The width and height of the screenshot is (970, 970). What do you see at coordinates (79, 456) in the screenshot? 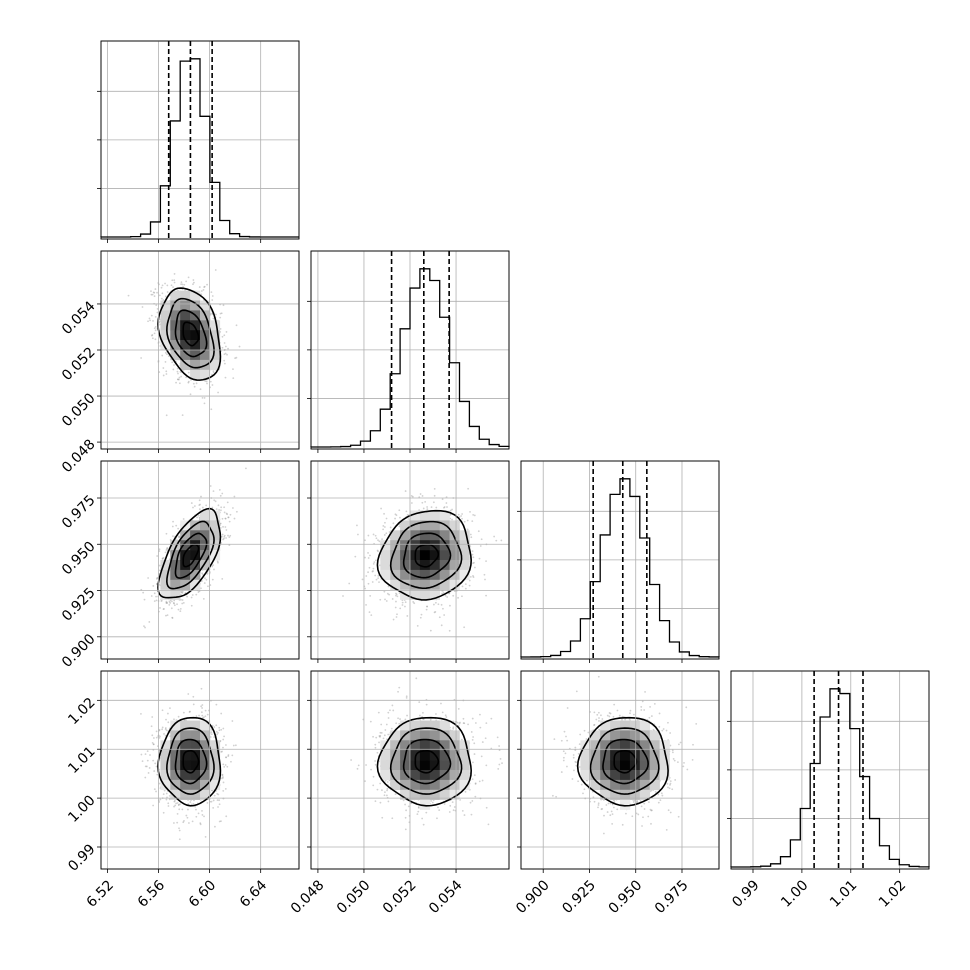
I see `y-tick-label: 0.048` at bounding box center [79, 456].